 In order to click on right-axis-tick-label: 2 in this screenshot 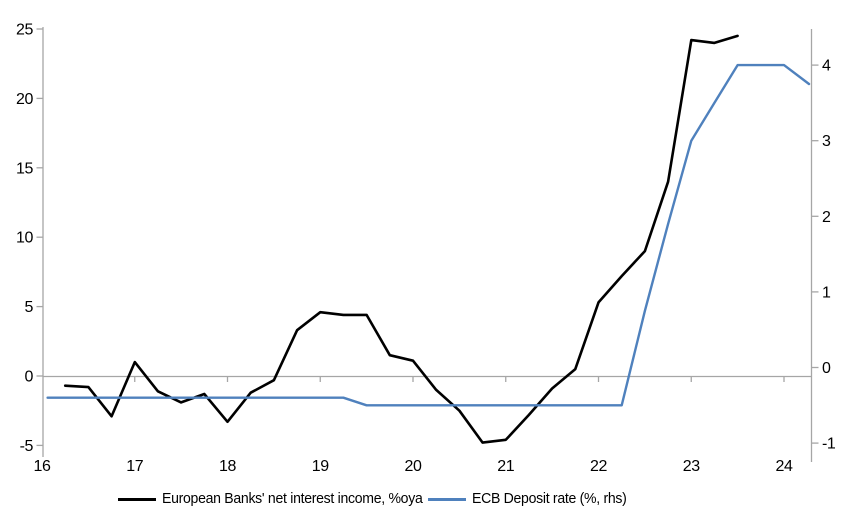, I will do `click(826, 217)`.